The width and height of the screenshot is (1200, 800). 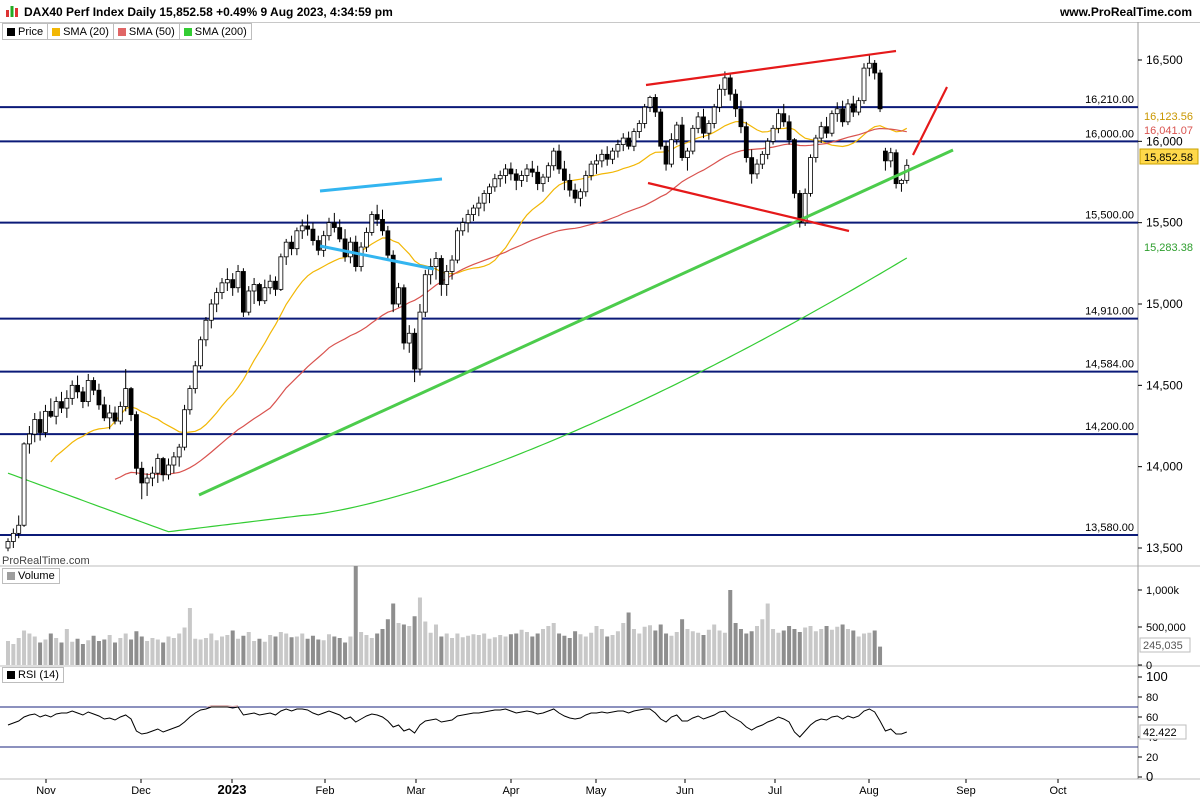 What do you see at coordinates (26, 31) in the screenshot?
I see `legend-item-price: Price` at bounding box center [26, 31].